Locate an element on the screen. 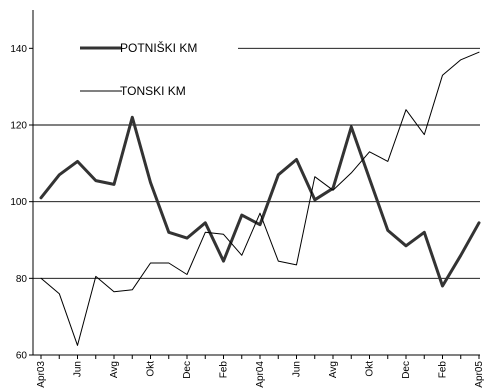 Image resolution: width=484 pixels, height=392 pixels. legend-label: POTNIŠKI KM is located at coordinates (158, 47).